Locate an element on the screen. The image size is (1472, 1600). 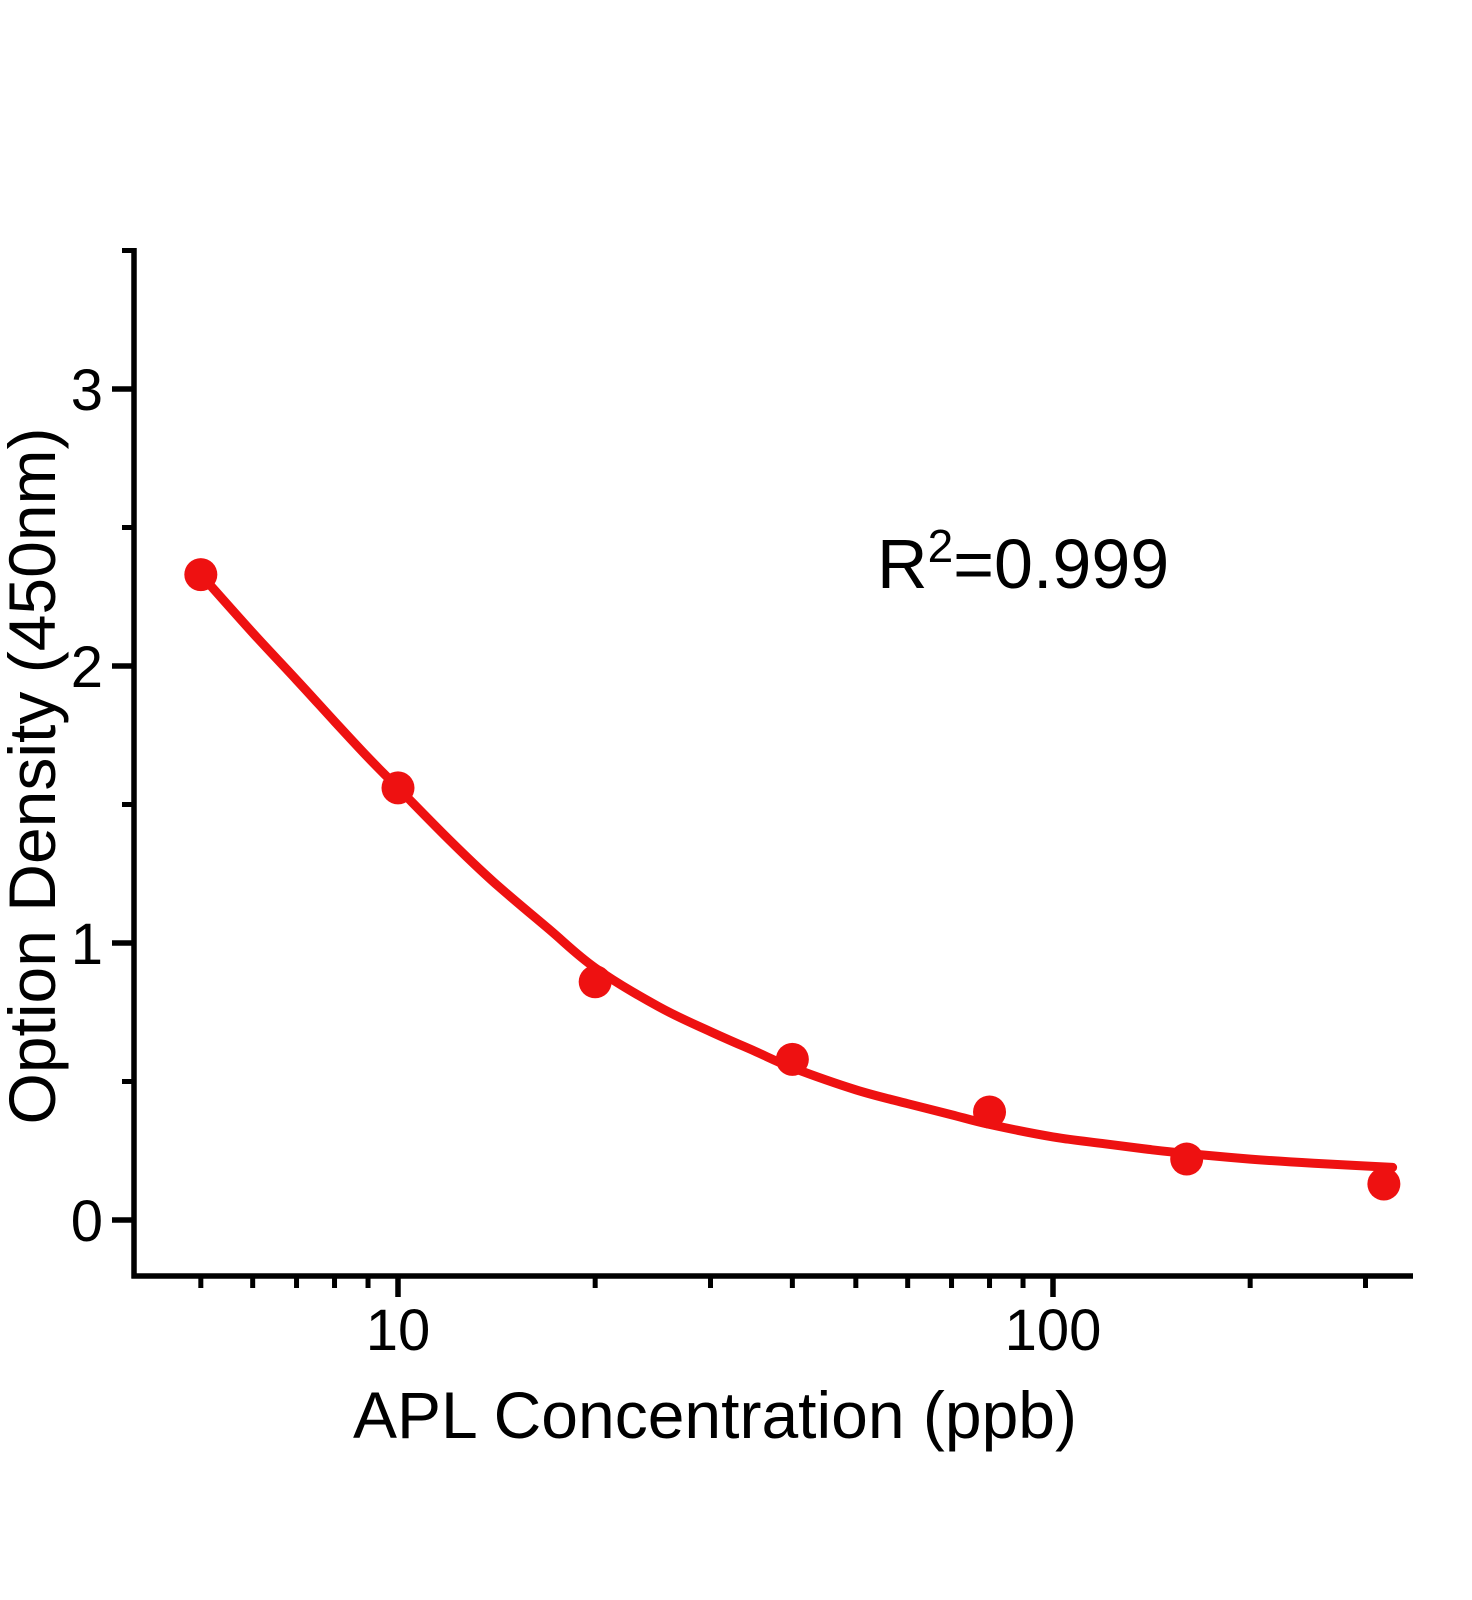
y-tick-label-1: 1 is located at coordinates (87, 944).